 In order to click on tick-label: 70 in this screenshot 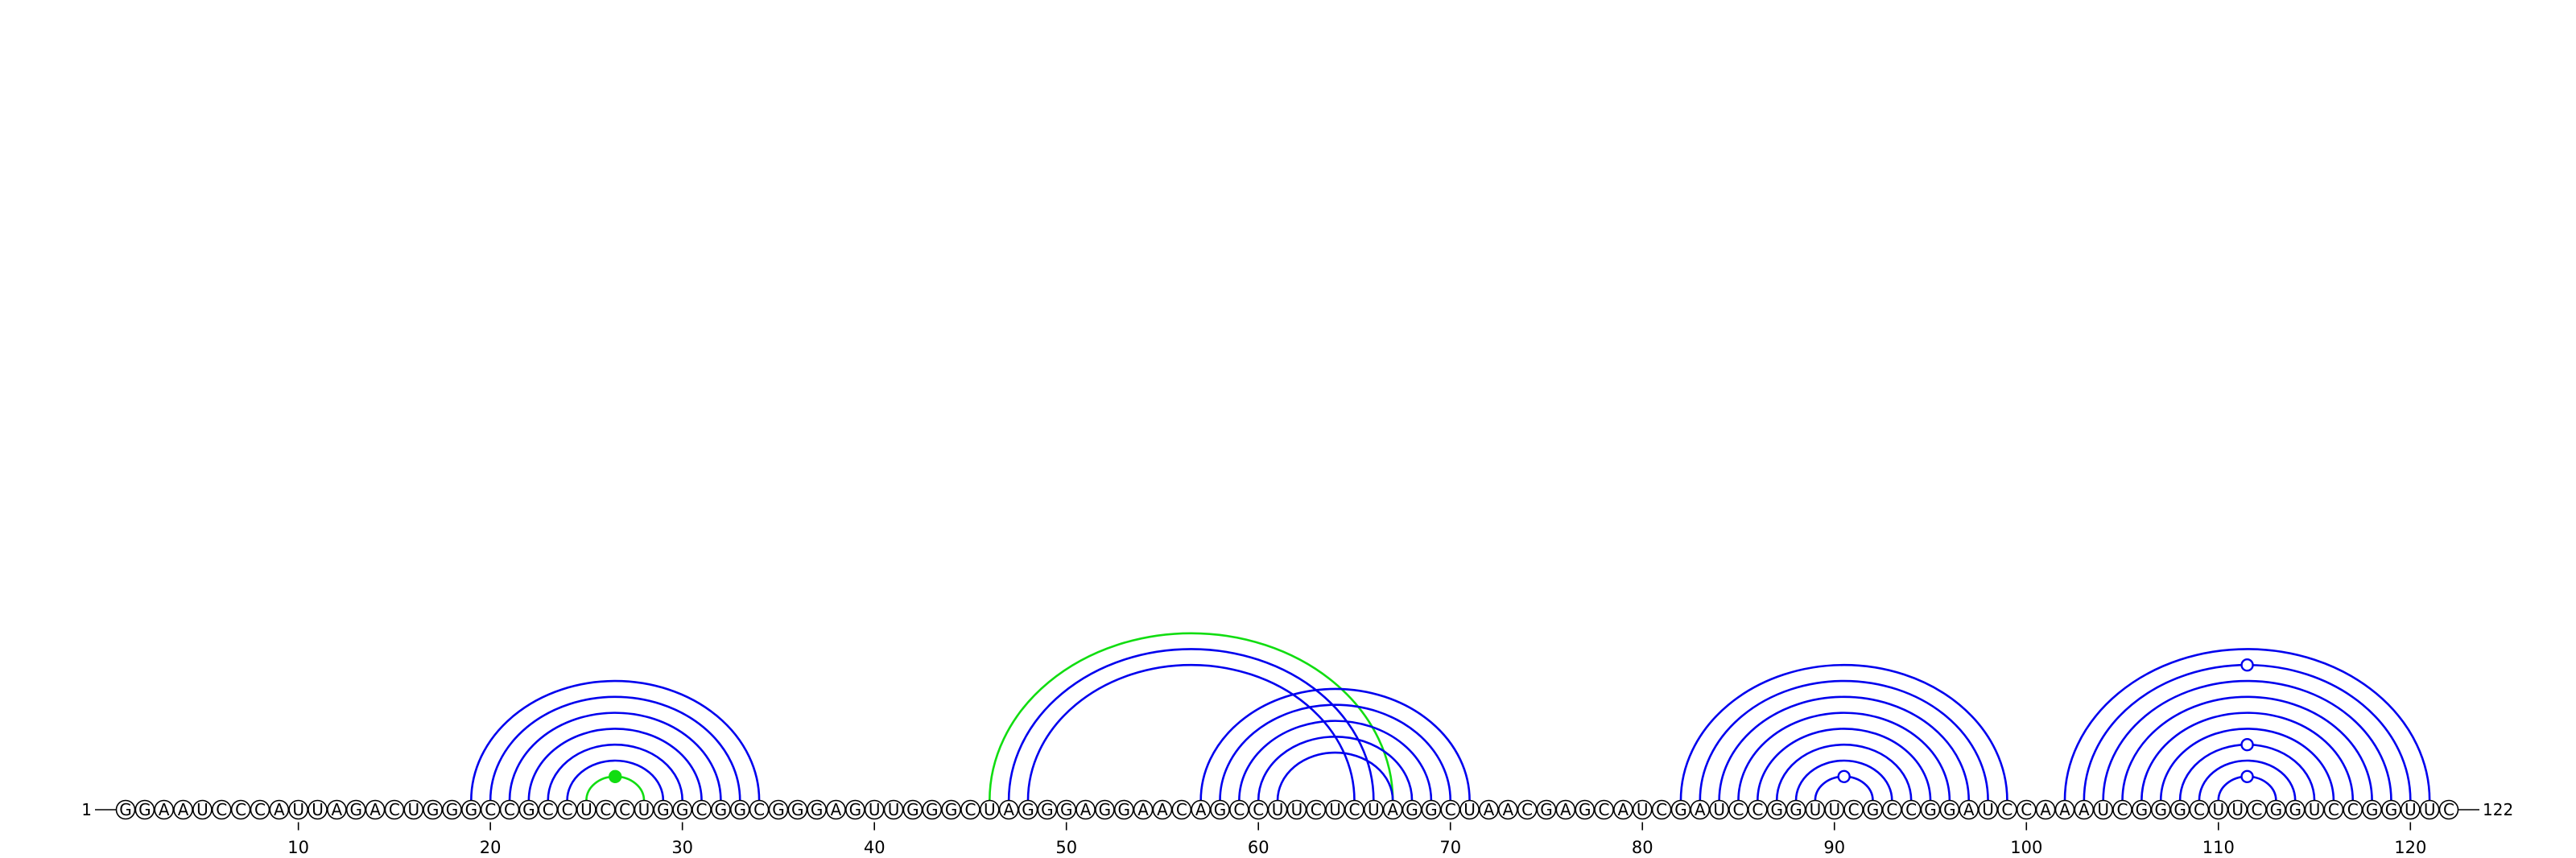, I will do `click(1450, 848)`.